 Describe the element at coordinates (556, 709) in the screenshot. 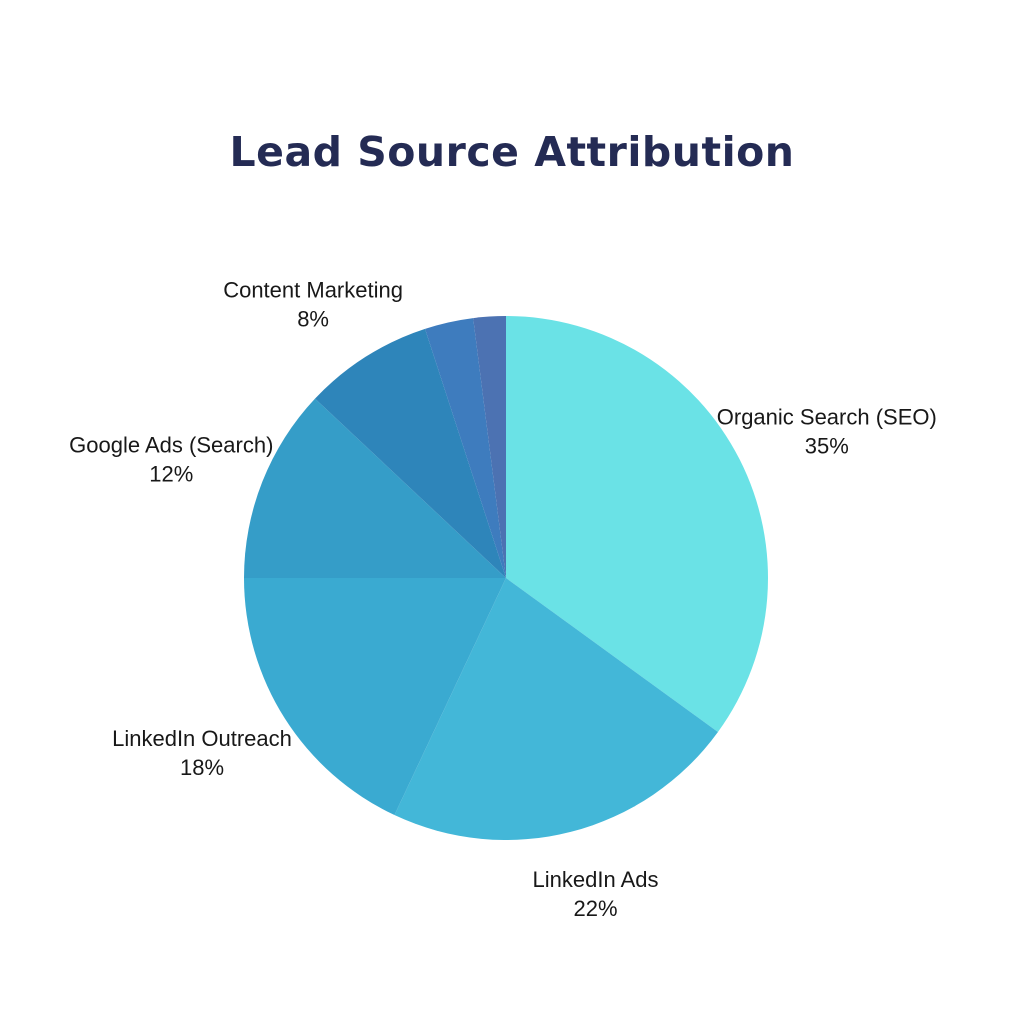

I see `pie-slice-linkedin-ads` at that location.